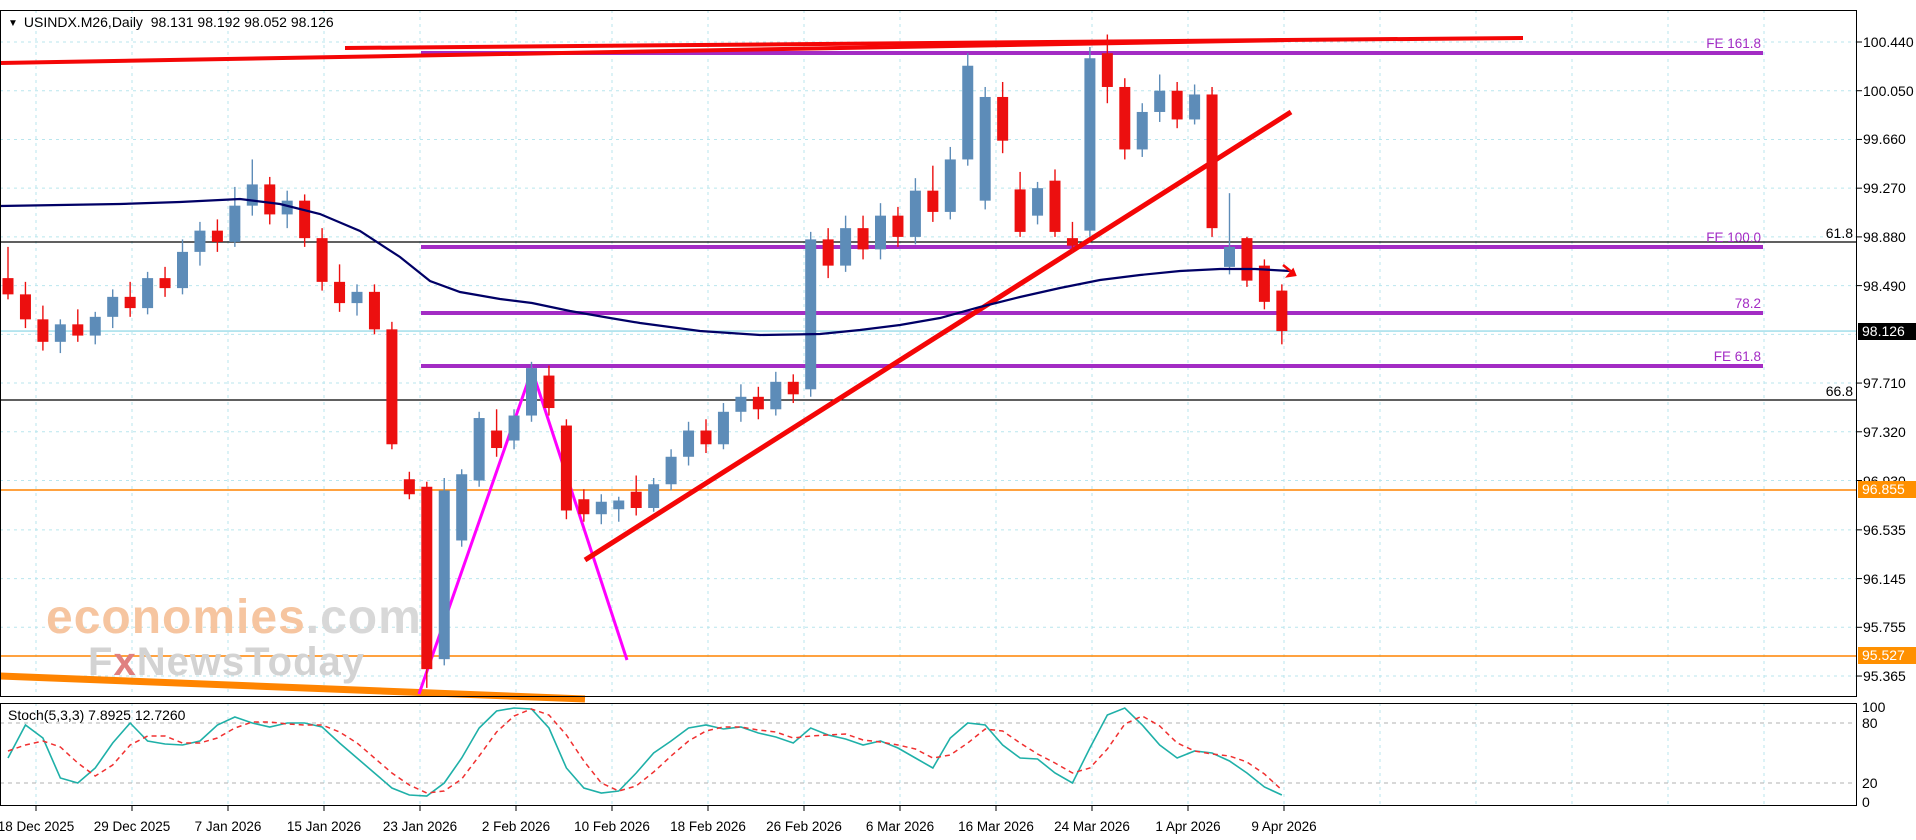 The height and width of the screenshot is (840, 1916). What do you see at coordinates (900, 826) in the screenshot?
I see `time-axis-label: 6 Mar 2026` at bounding box center [900, 826].